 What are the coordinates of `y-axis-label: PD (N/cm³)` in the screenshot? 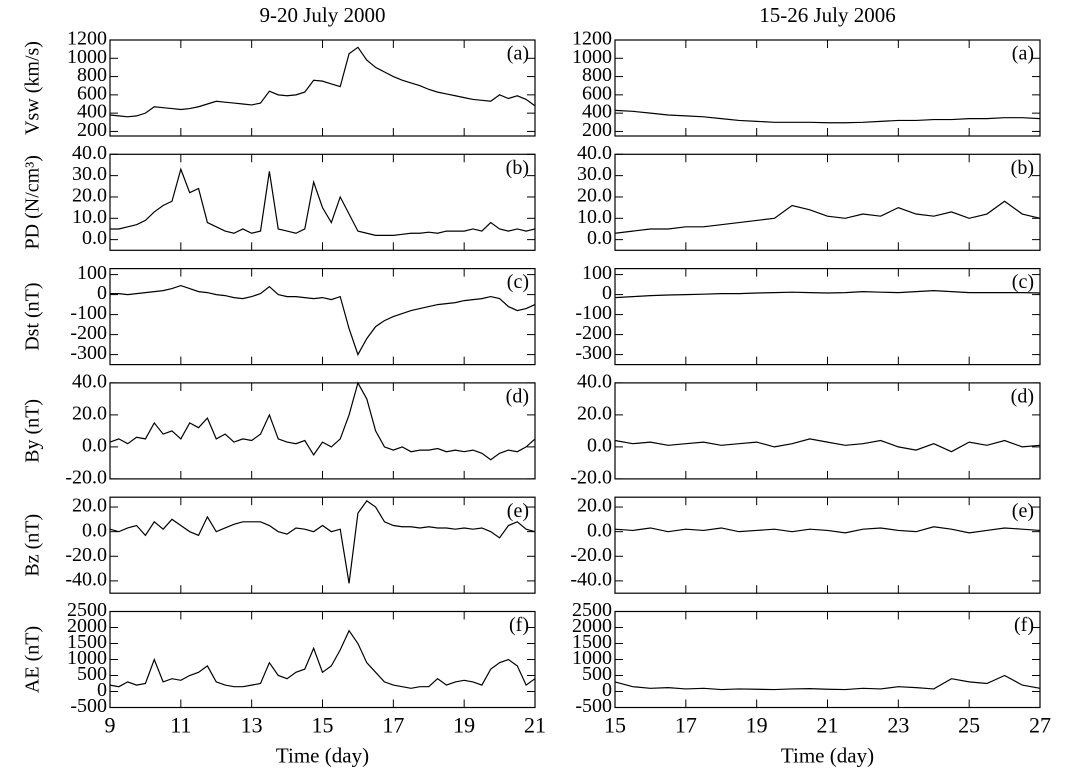 It's located at (33, 202).